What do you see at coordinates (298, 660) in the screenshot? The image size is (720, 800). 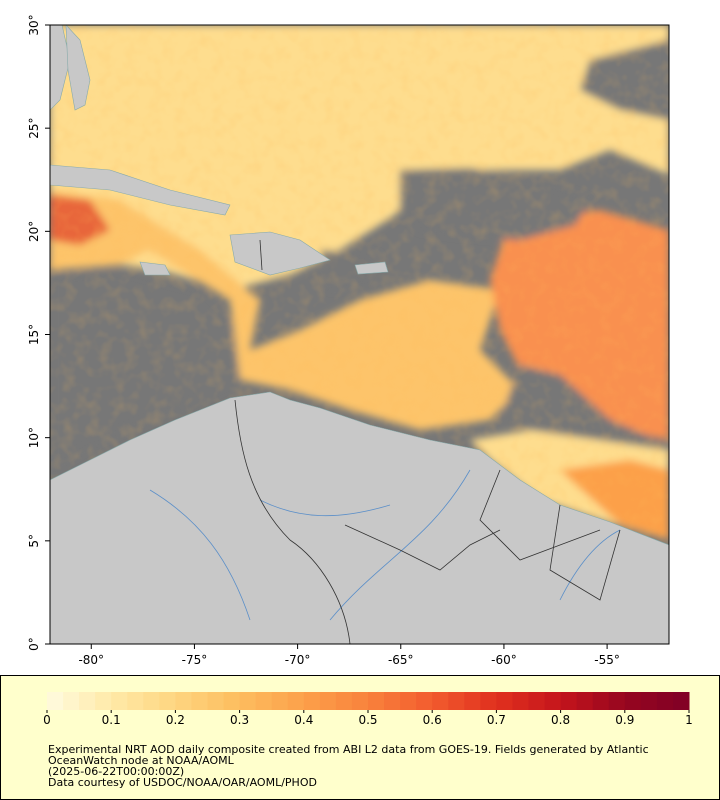 I see `x-tick-label: -70°` at bounding box center [298, 660].